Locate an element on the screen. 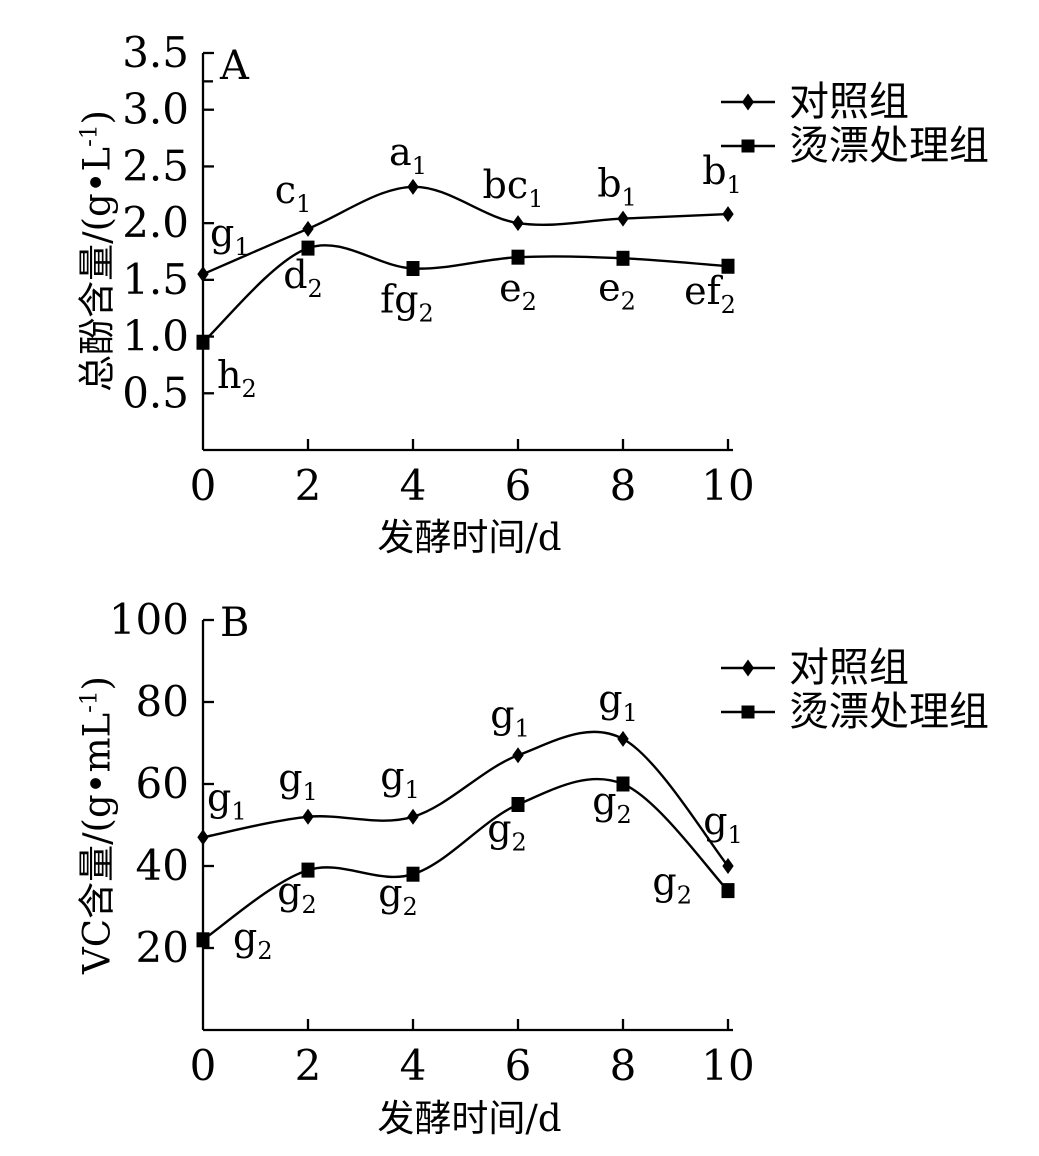  panel-a-y-tick-label: 3.0 is located at coordinates (155, 109).